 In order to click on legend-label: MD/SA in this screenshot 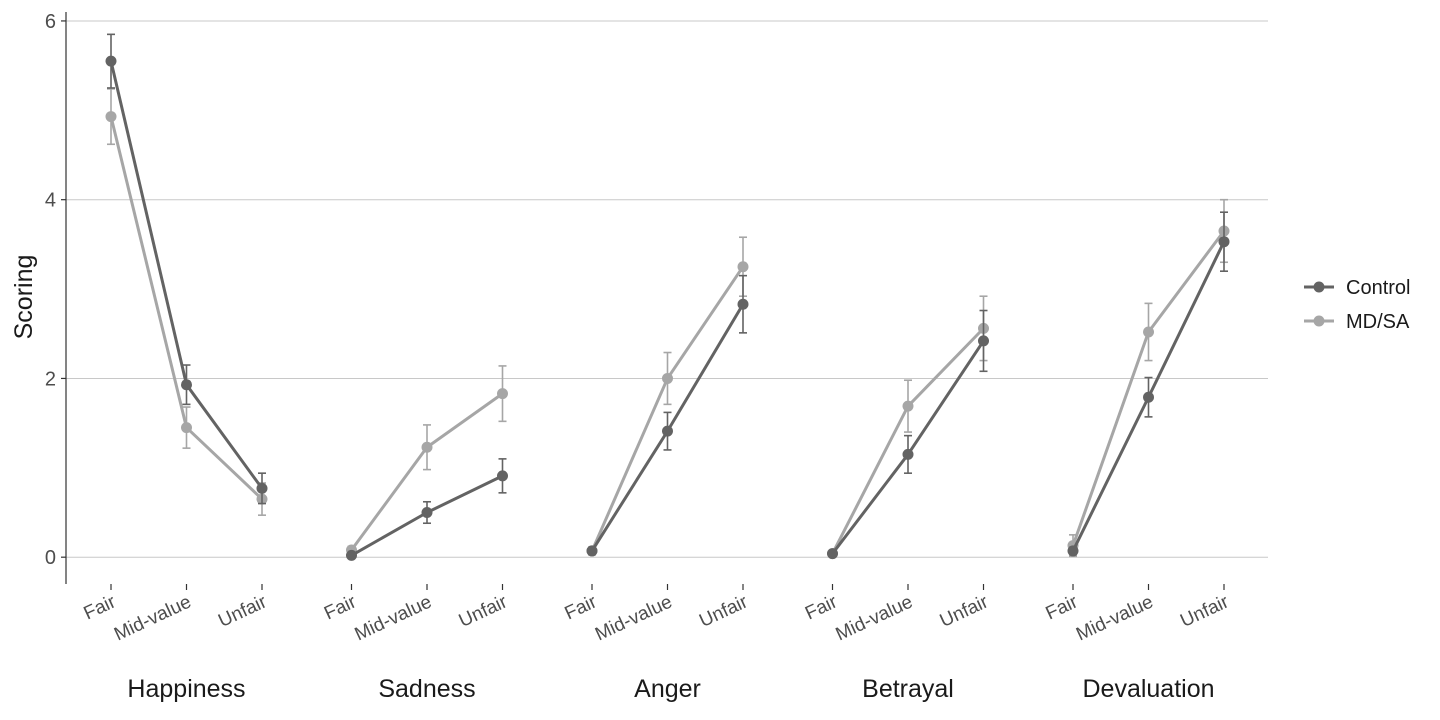, I will do `click(1378, 322)`.